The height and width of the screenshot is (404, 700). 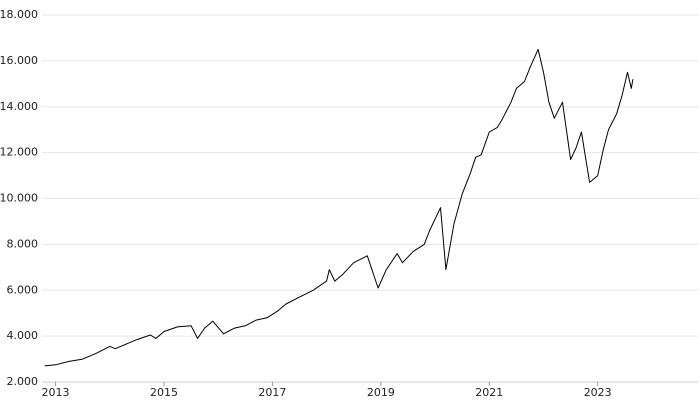 What do you see at coordinates (56, 392) in the screenshot?
I see `x-tick-label: 2013` at bounding box center [56, 392].